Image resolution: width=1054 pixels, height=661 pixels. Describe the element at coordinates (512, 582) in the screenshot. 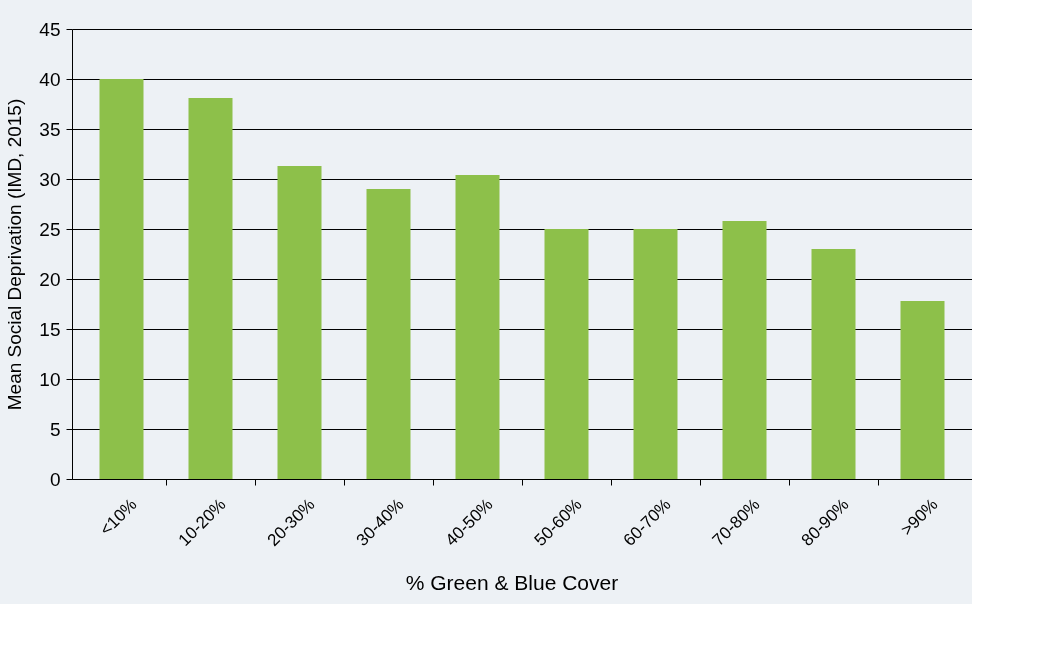

I see `x-axis-title: % Green & Blue Cover` at that location.